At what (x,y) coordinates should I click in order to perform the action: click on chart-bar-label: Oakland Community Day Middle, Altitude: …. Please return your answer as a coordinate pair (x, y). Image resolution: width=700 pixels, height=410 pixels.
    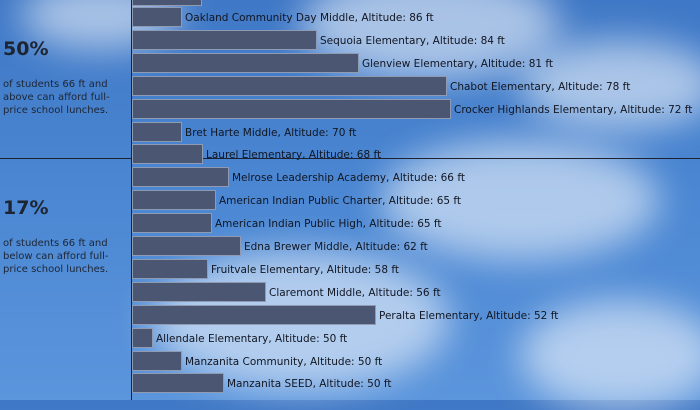
    Looking at the image, I should click on (309, 18).